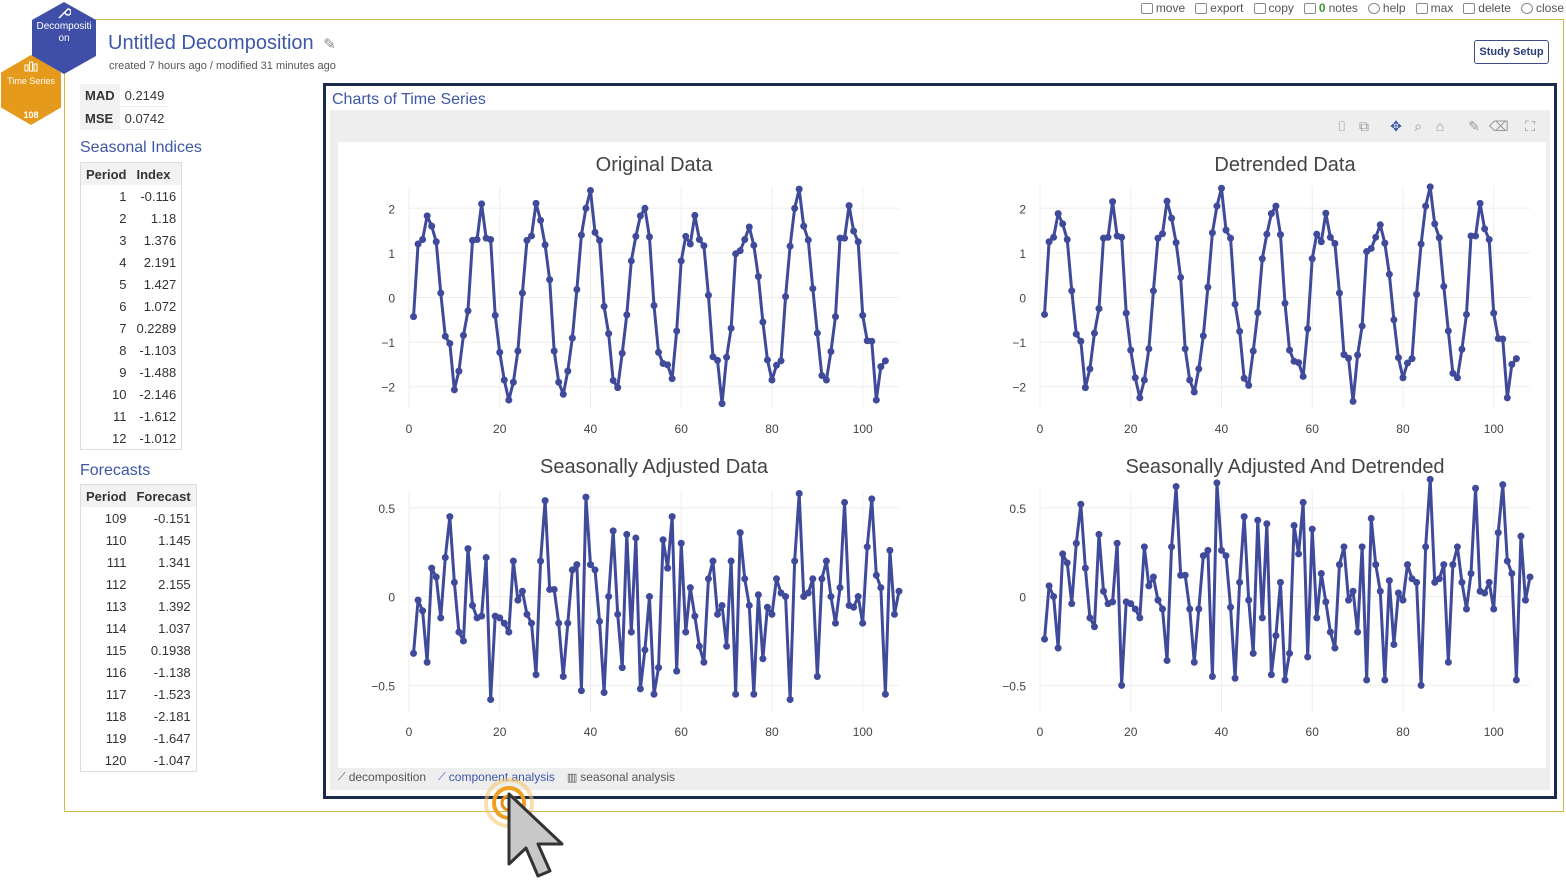  Describe the element at coordinates (1418, 126) in the screenshot. I see `zoom-icon: ⌕` at that location.